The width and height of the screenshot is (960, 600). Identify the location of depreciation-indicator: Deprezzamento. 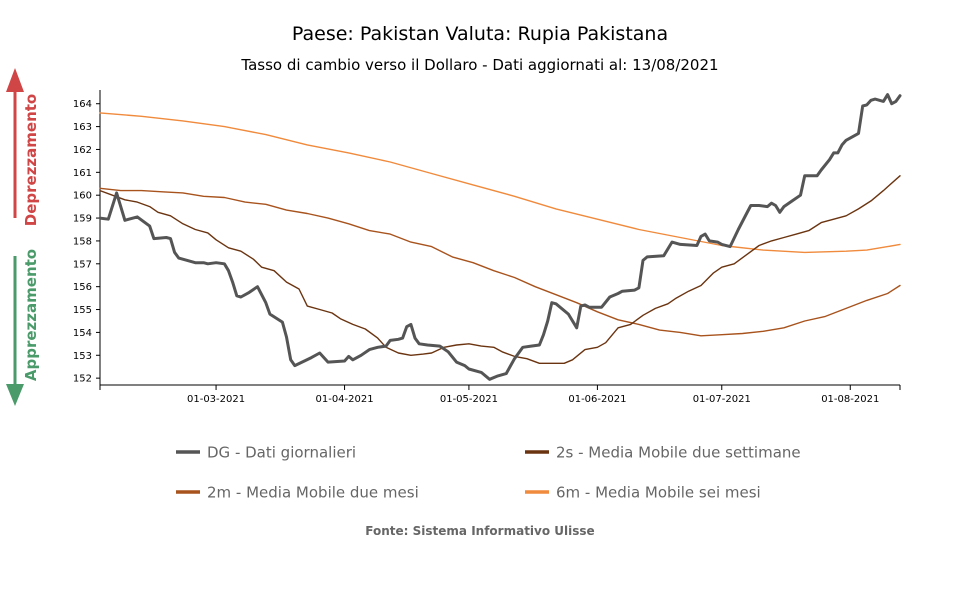
(23, 147).